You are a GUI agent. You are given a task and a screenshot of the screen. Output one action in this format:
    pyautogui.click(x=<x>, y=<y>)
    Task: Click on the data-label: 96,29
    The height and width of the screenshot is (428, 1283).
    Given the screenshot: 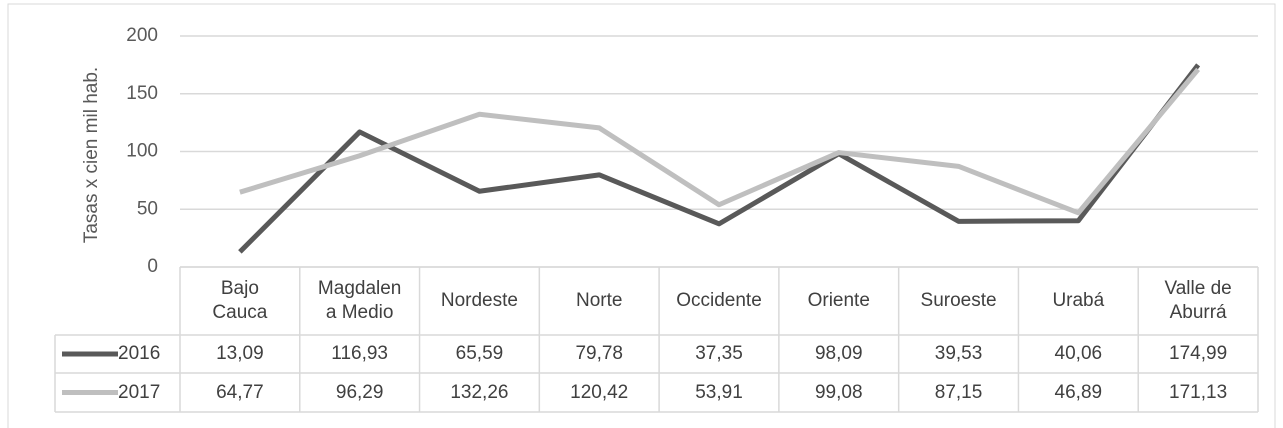 What is the action you would take?
    pyautogui.click(x=359, y=392)
    